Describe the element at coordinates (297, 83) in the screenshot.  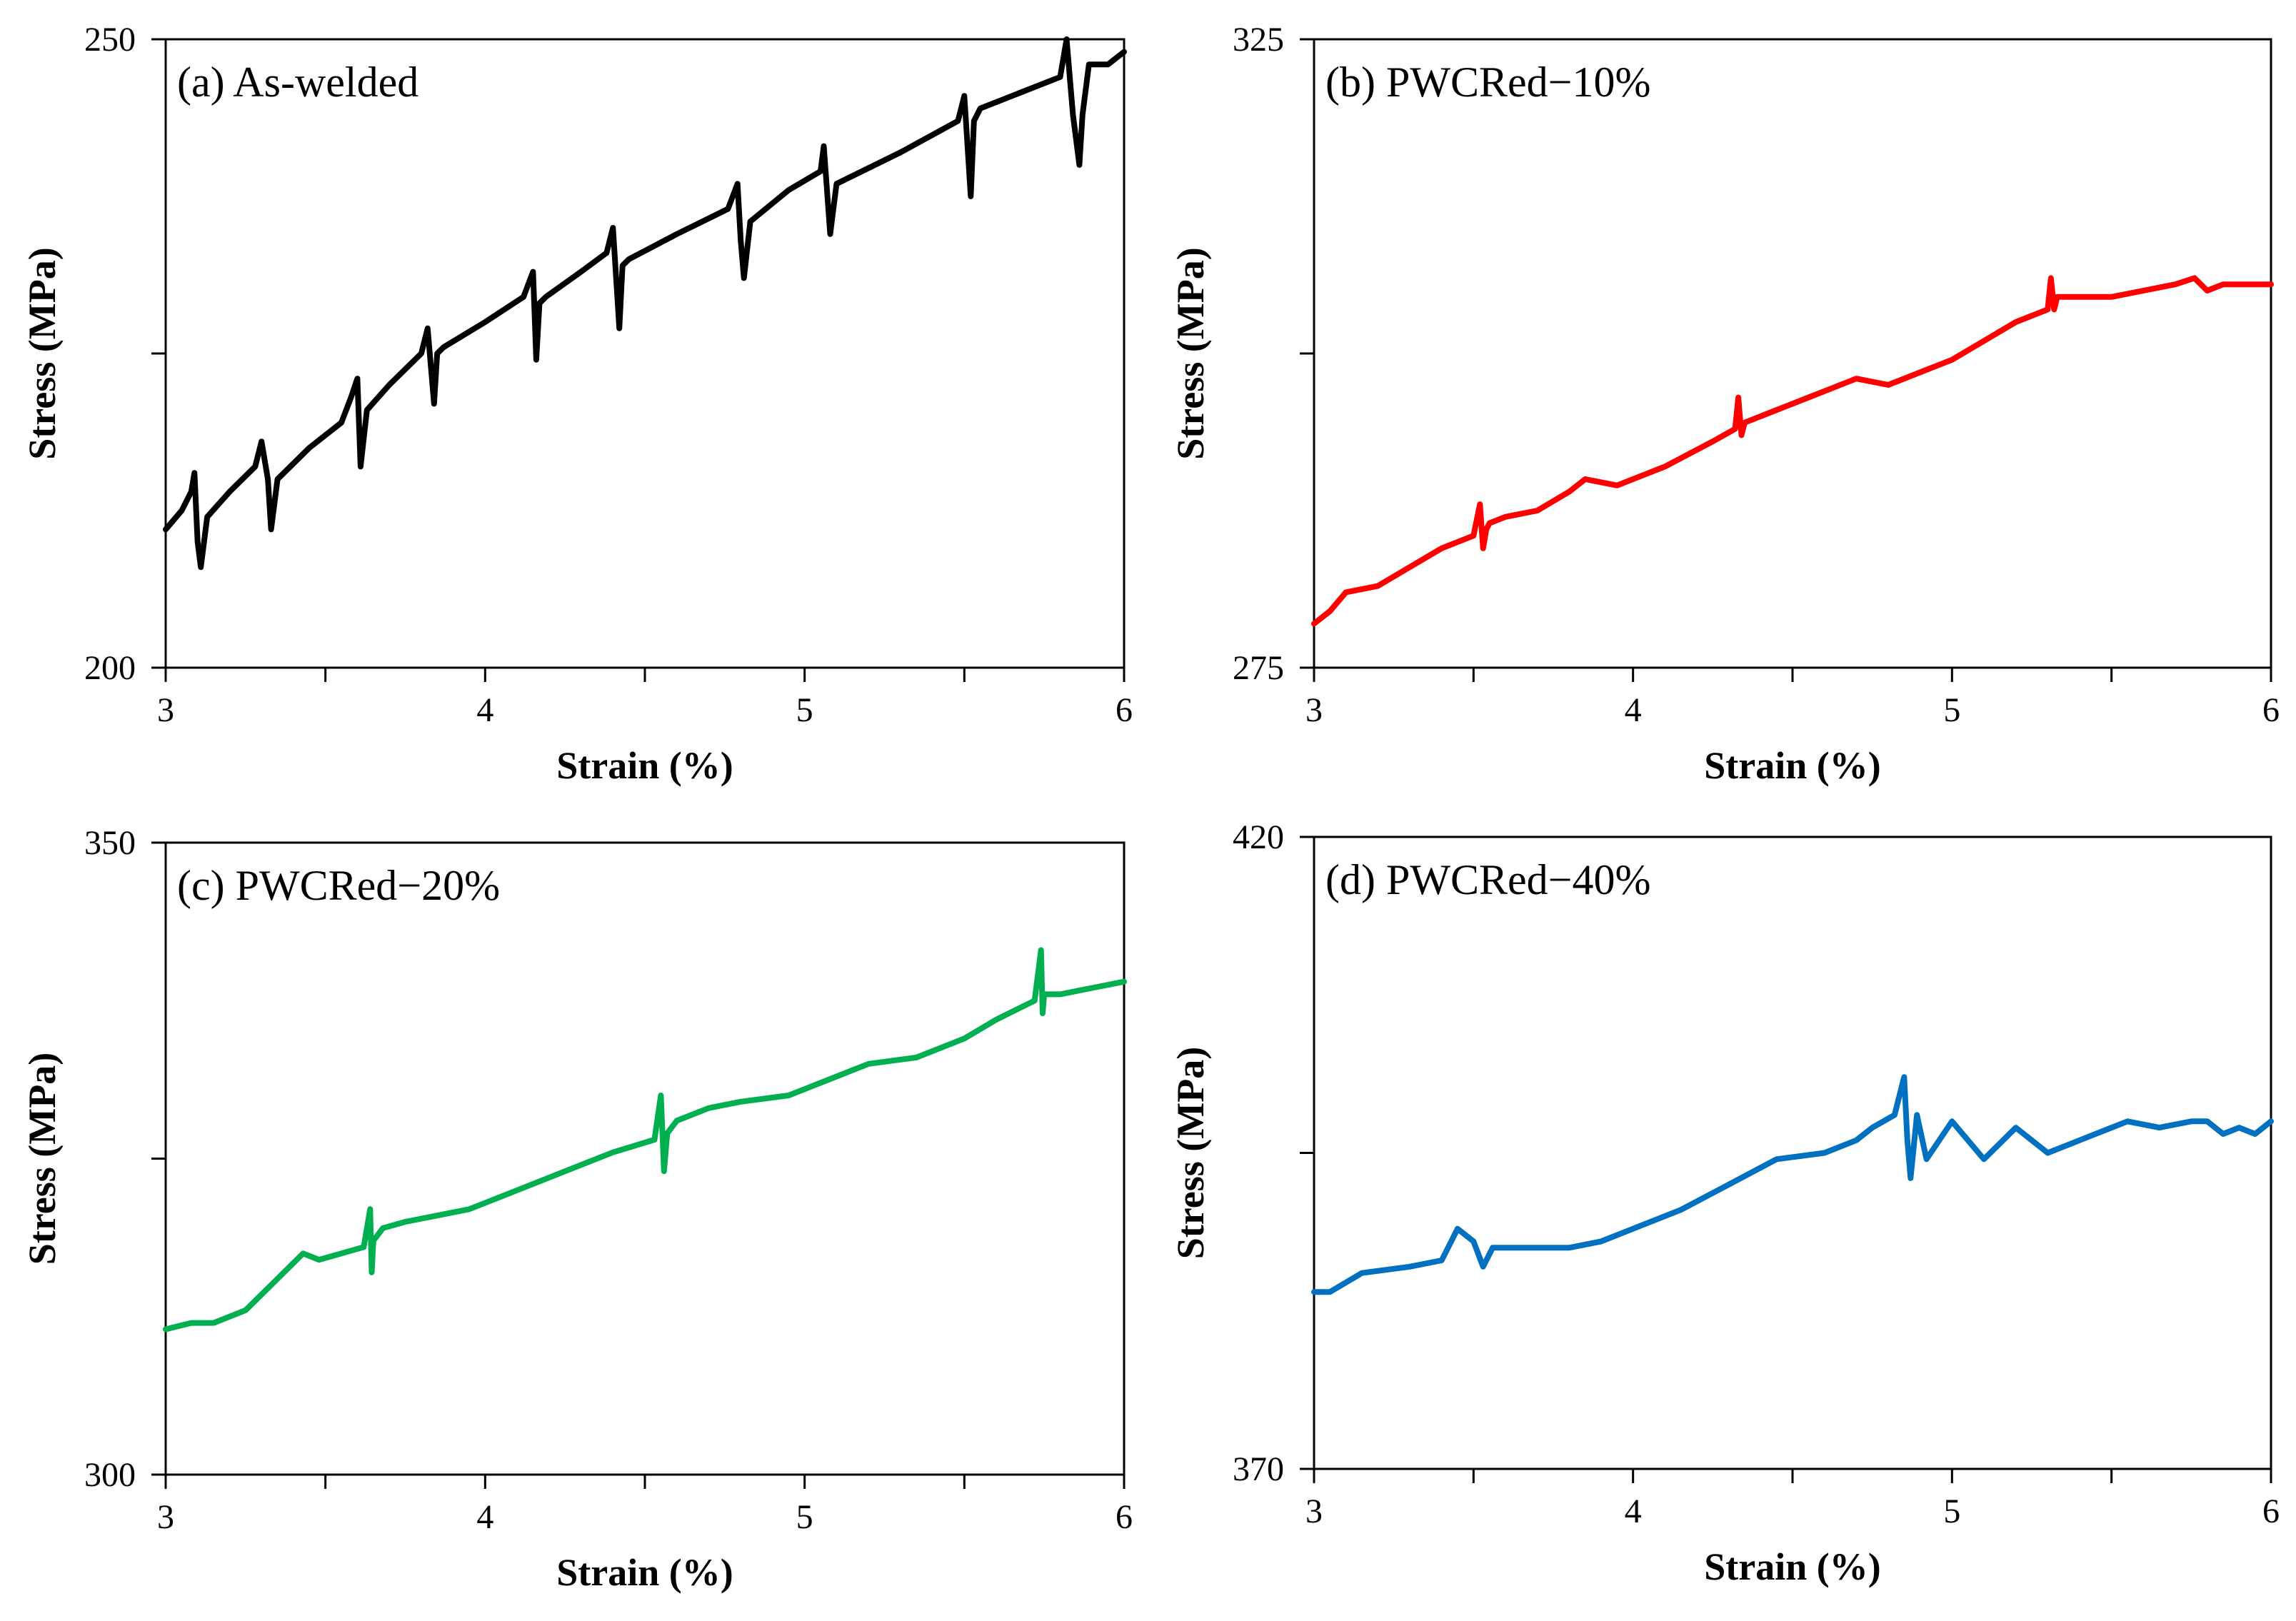
I see `panel-label: (a) As-welded` at that location.